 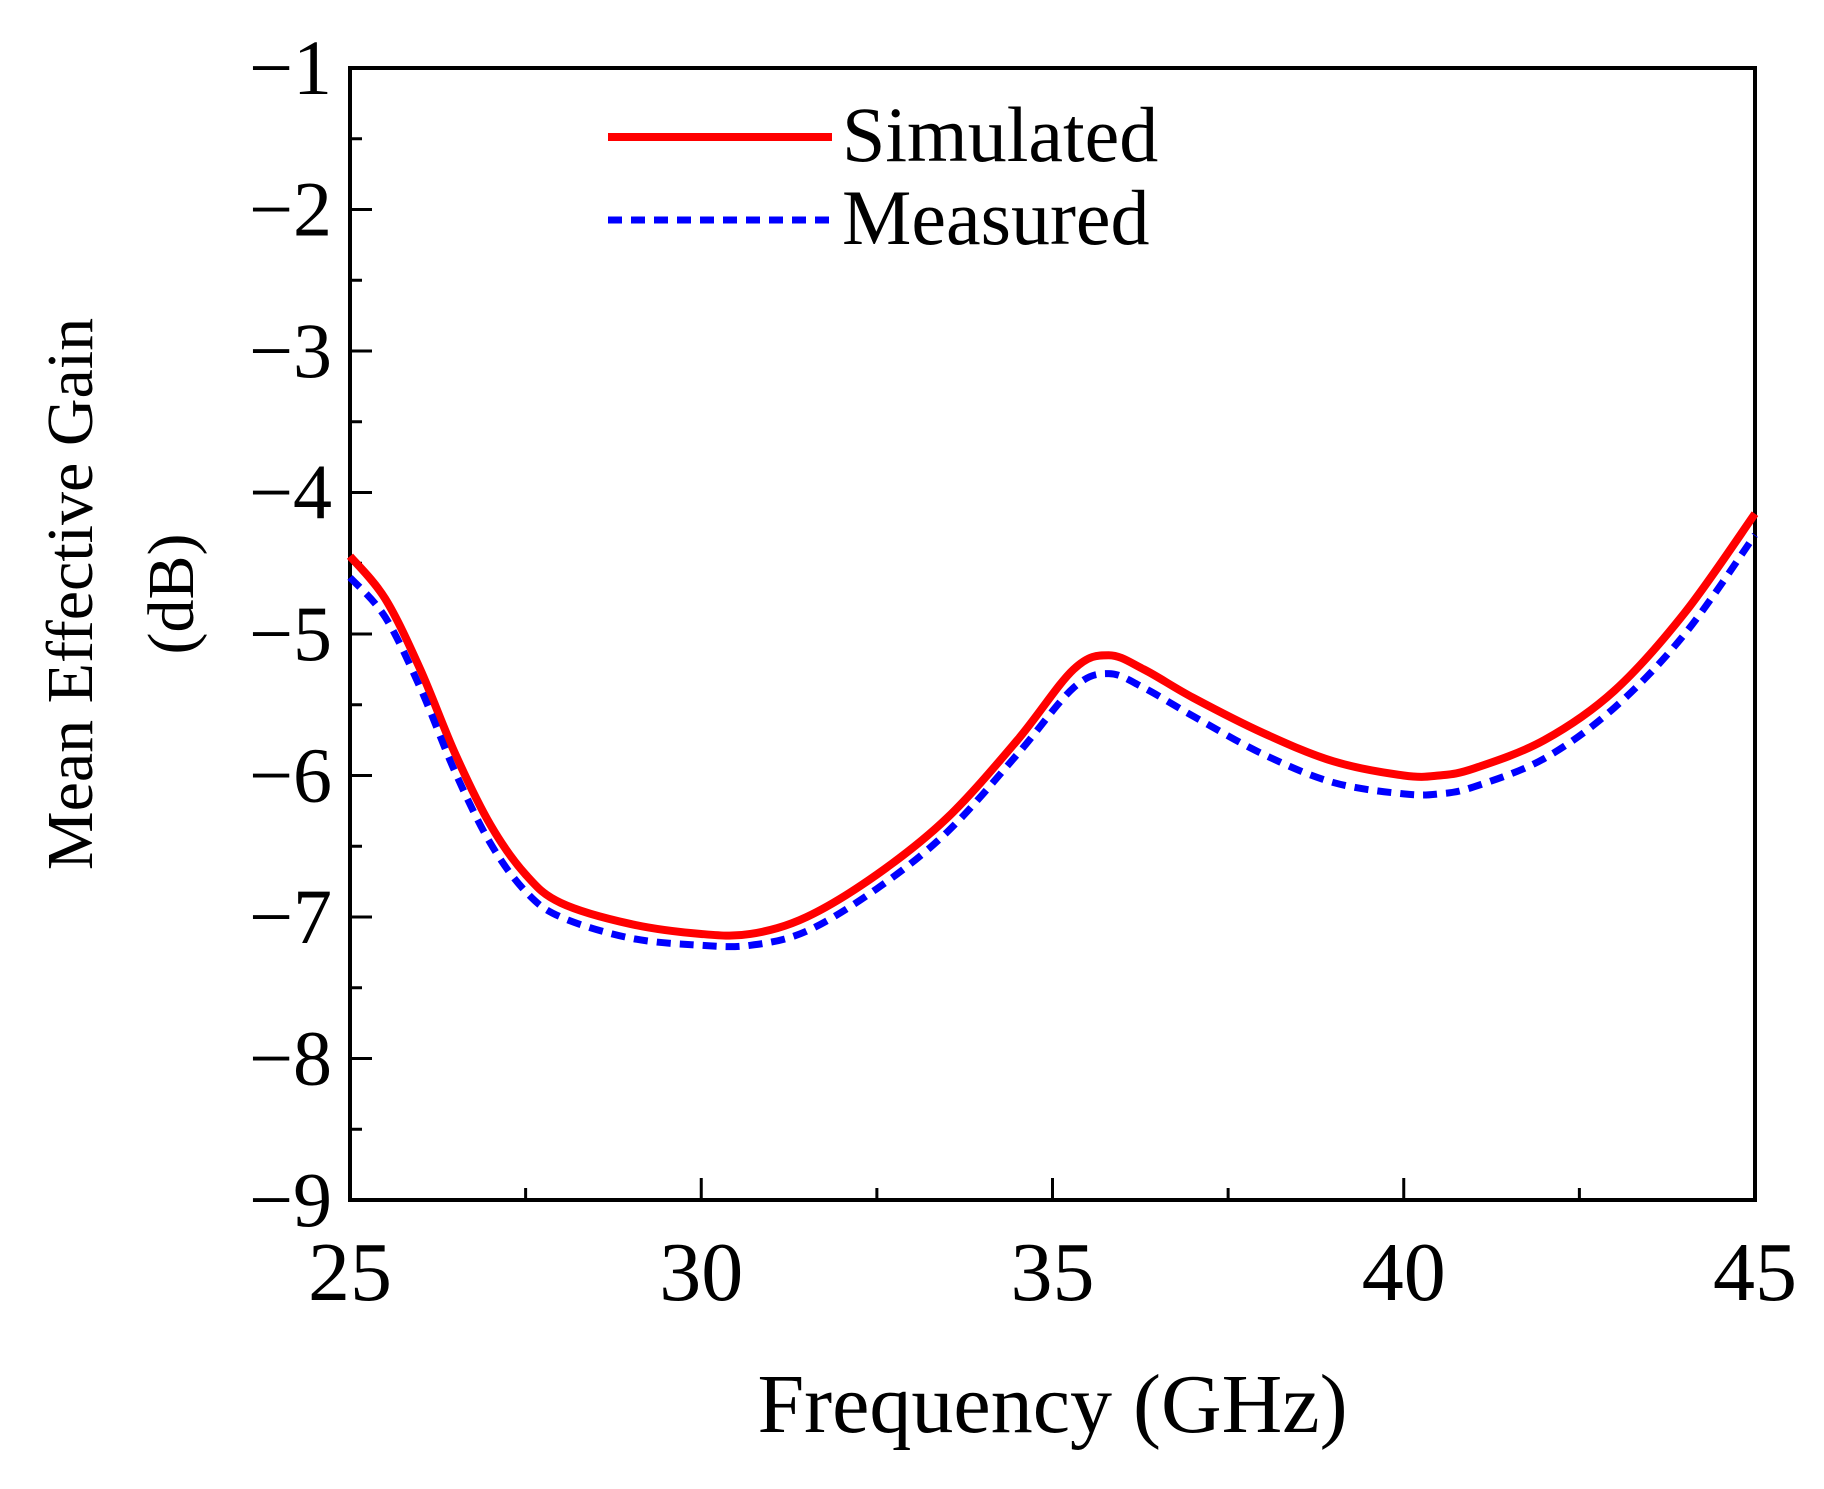 What do you see at coordinates (70, 594) in the screenshot?
I see `y-axis-title-line1: Mean Effective Gain` at bounding box center [70, 594].